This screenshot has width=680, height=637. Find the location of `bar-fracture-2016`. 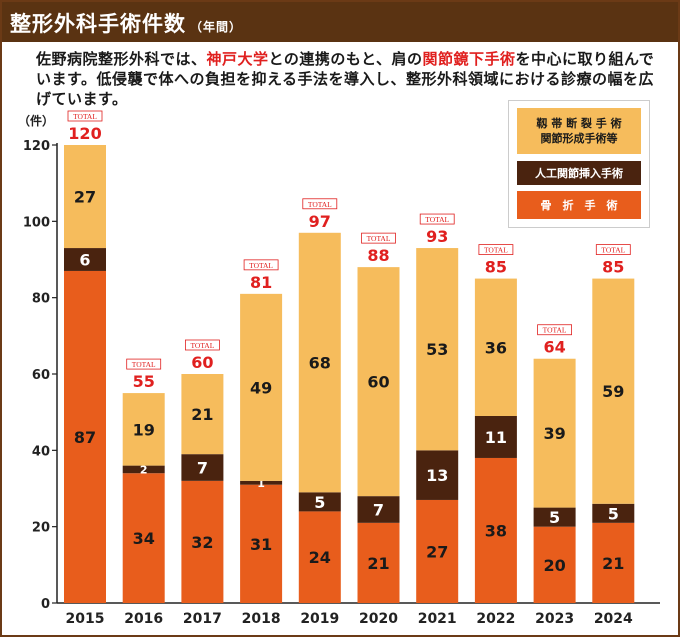

bar-fracture-2016 is located at coordinates (143, 538).